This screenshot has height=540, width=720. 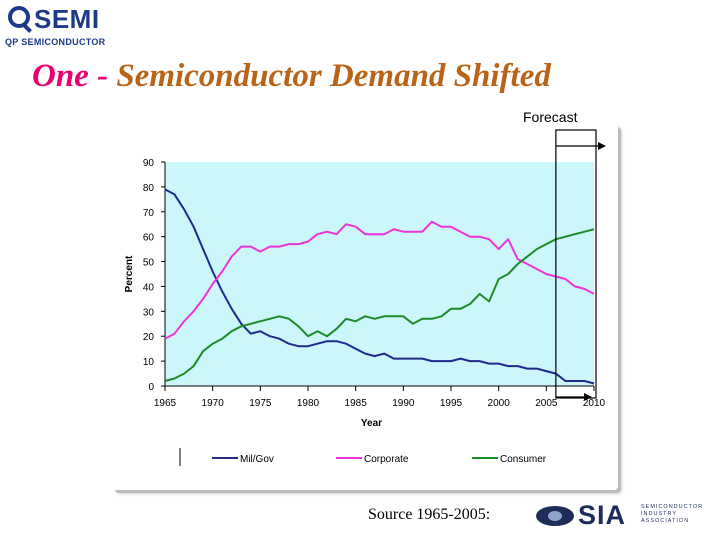 What do you see at coordinates (67, 19) in the screenshot?
I see `logo-word: SEMI` at bounding box center [67, 19].